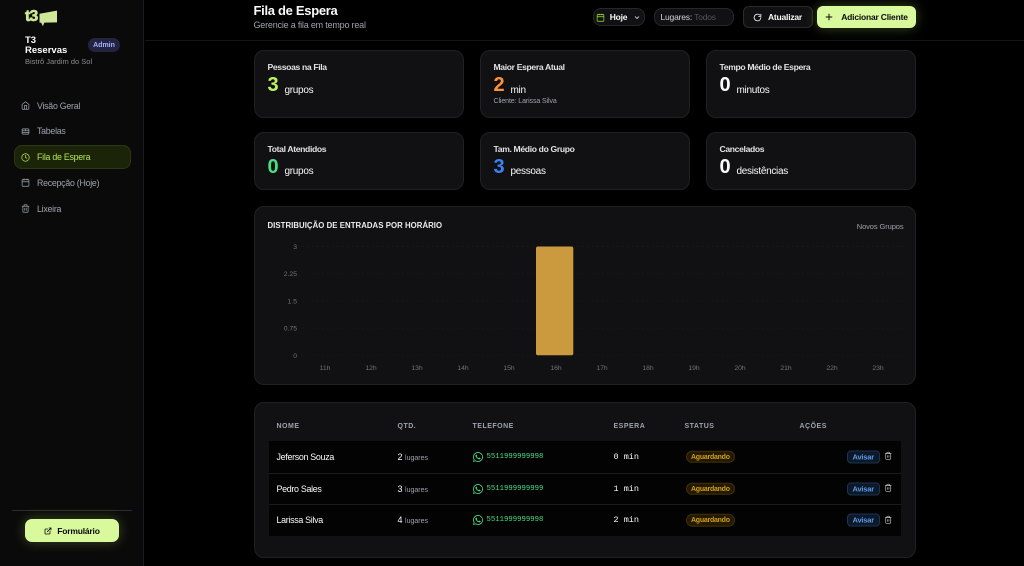 Image resolution: width=1024 pixels, height=566 pixels. I want to click on svg-text: 11h, so click(324, 368).